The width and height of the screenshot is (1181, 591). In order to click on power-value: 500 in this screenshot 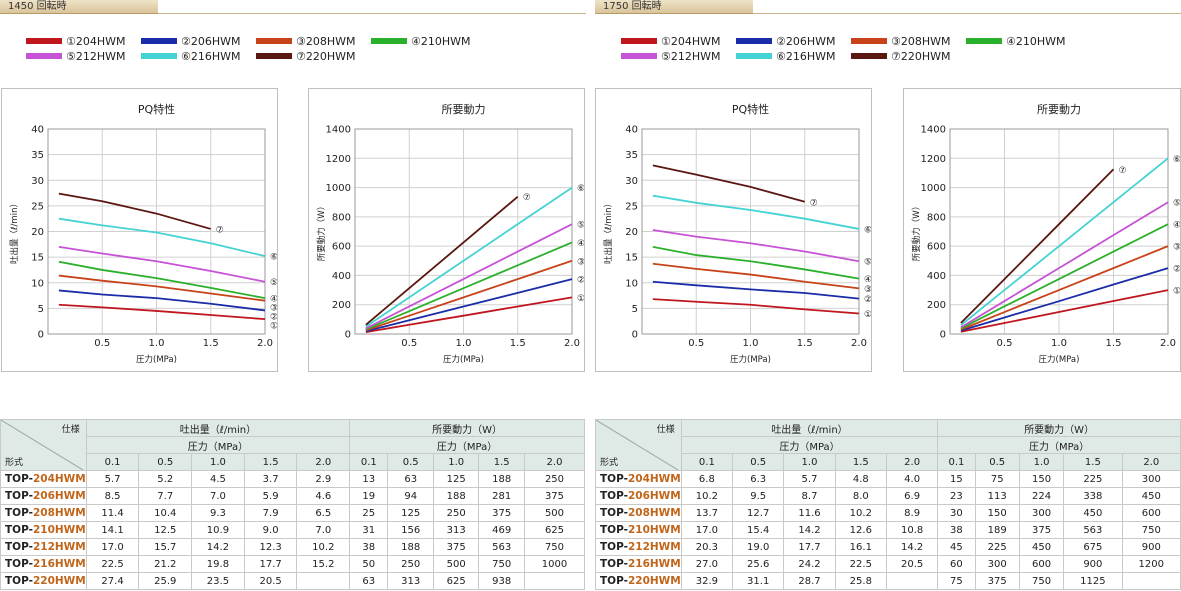, I will do `click(554, 513)`.